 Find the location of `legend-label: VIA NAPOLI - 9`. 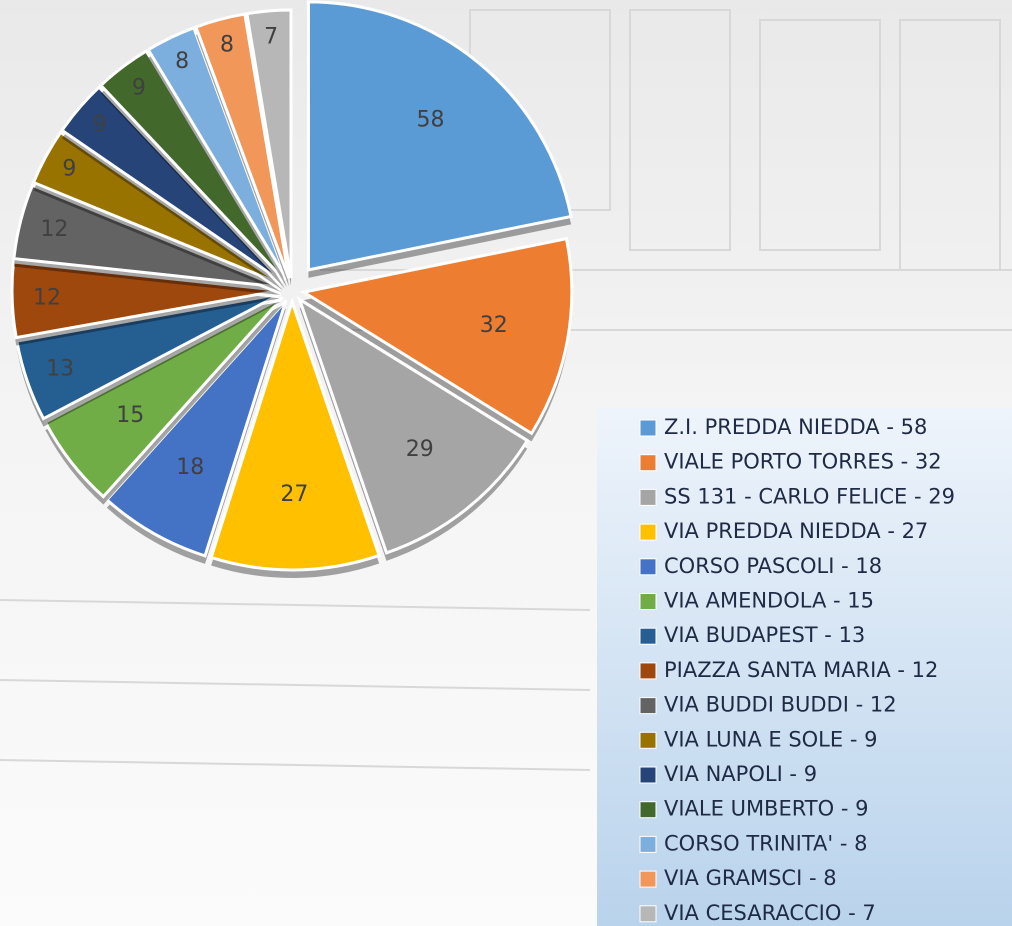

legend-label: VIA NAPOLI - 9 is located at coordinates (740, 774).